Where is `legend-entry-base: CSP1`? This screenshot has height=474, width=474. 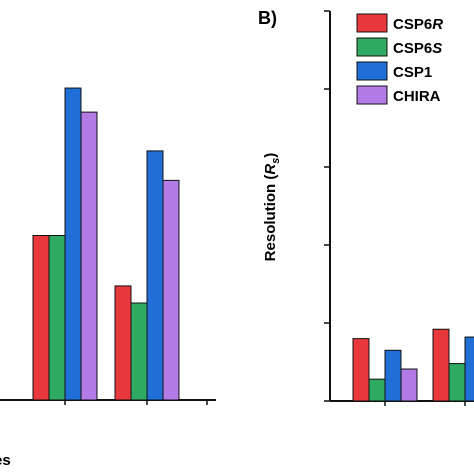 legend-entry-base: CSP1 is located at coordinates (412, 72).